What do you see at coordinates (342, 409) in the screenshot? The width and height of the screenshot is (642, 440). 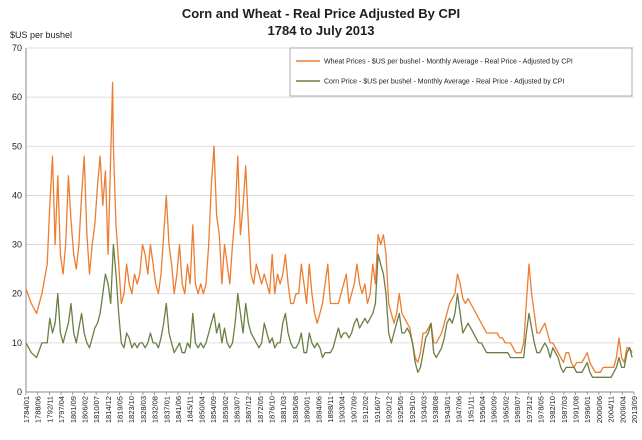 I see `x-tick-label: 1903/04` at bounding box center [342, 409].